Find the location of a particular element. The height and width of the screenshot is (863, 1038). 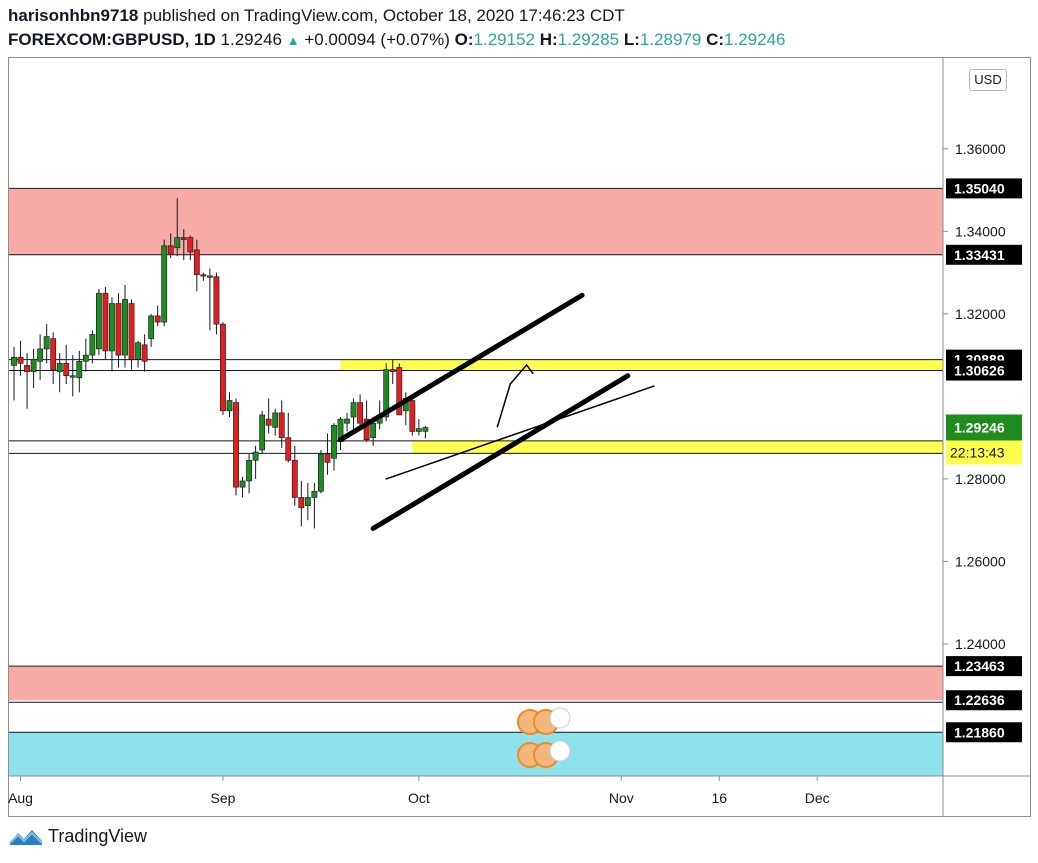

open-label: O: is located at coordinates (464, 39).